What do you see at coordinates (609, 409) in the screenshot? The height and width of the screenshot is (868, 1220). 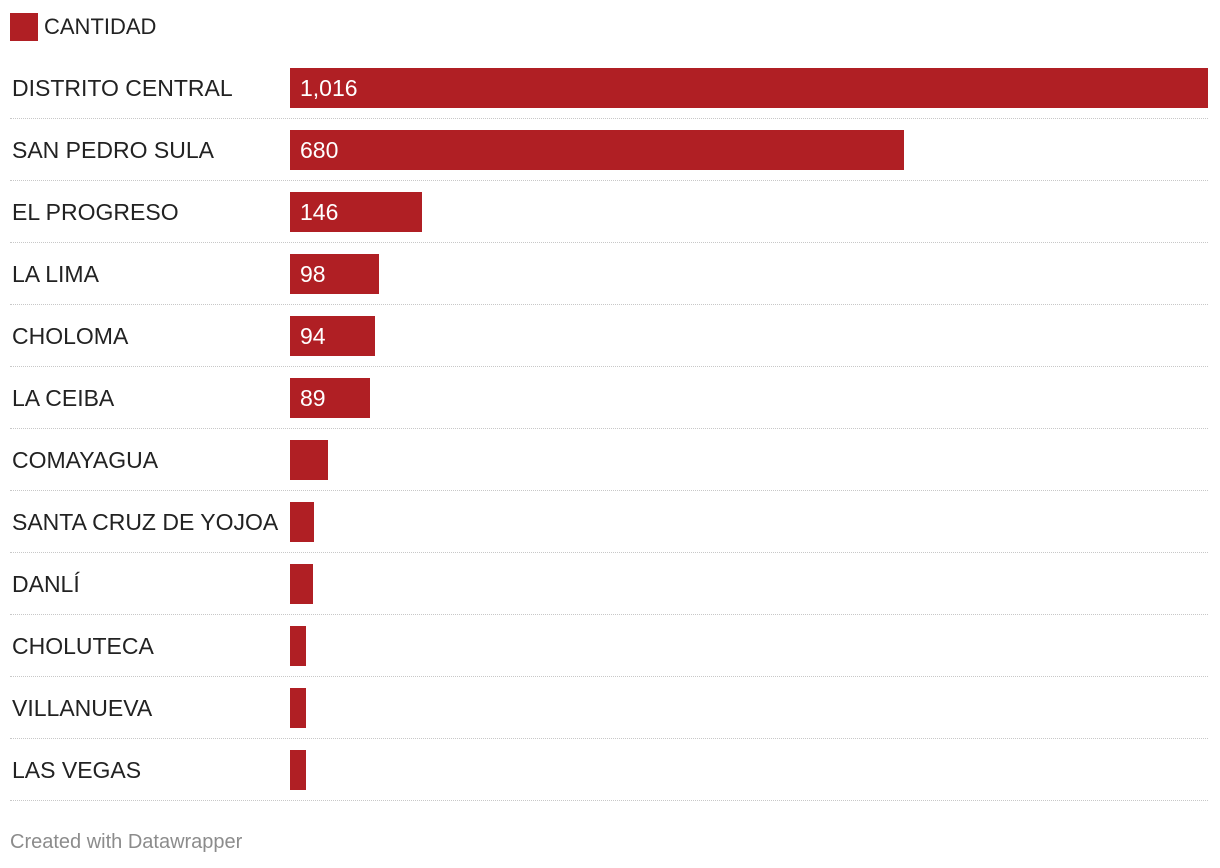 I see `chart-row: LA CEIBA 89` at bounding box center [609, 409].